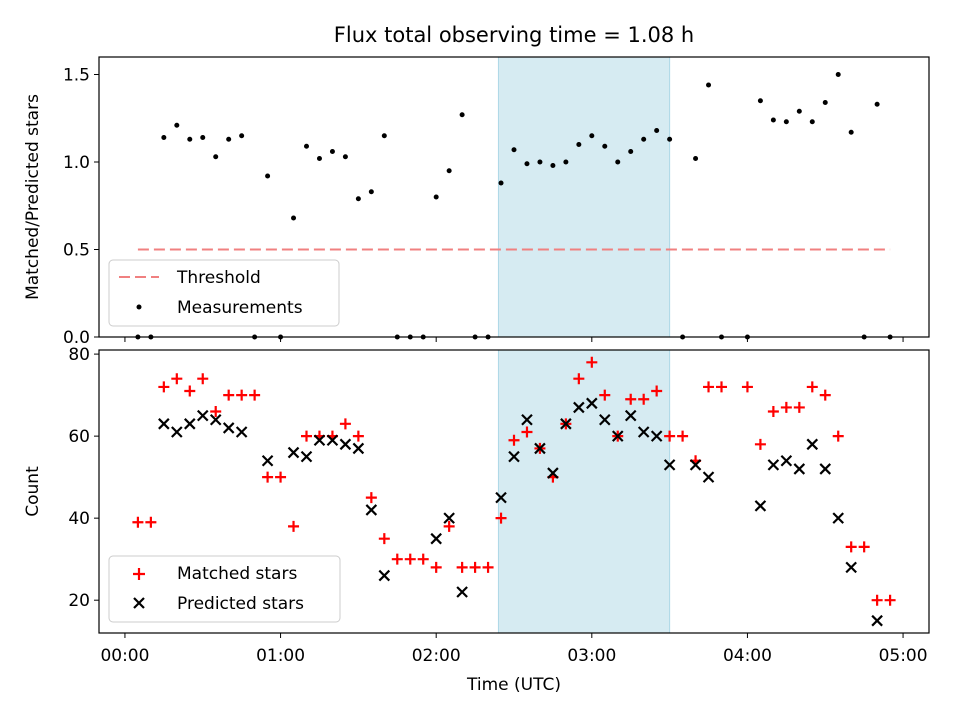 The image size is (960, 724). What do you see at coordinates (139, 603) in the screenshot?
I see `predicted-stars-legend-swatch` at bounding box center [139, 603].